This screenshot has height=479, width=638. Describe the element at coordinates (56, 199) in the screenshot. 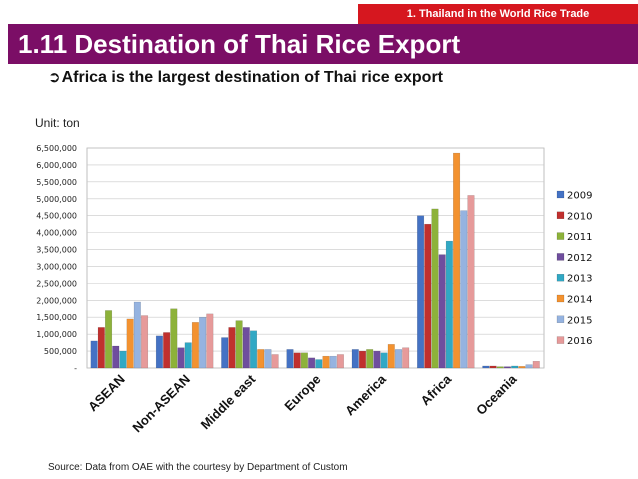

I see `y-tick-label: 5,000,000` at that location.